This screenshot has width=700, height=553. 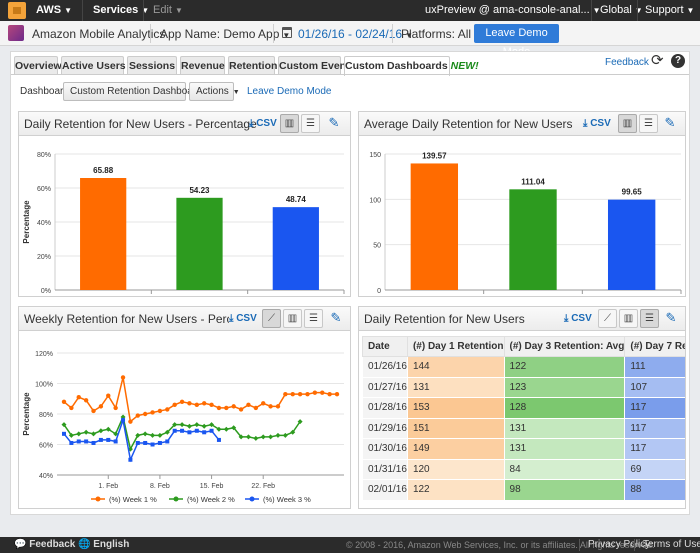 I want to click on date-cell: 02/01/16, so click(x=385, y=490).